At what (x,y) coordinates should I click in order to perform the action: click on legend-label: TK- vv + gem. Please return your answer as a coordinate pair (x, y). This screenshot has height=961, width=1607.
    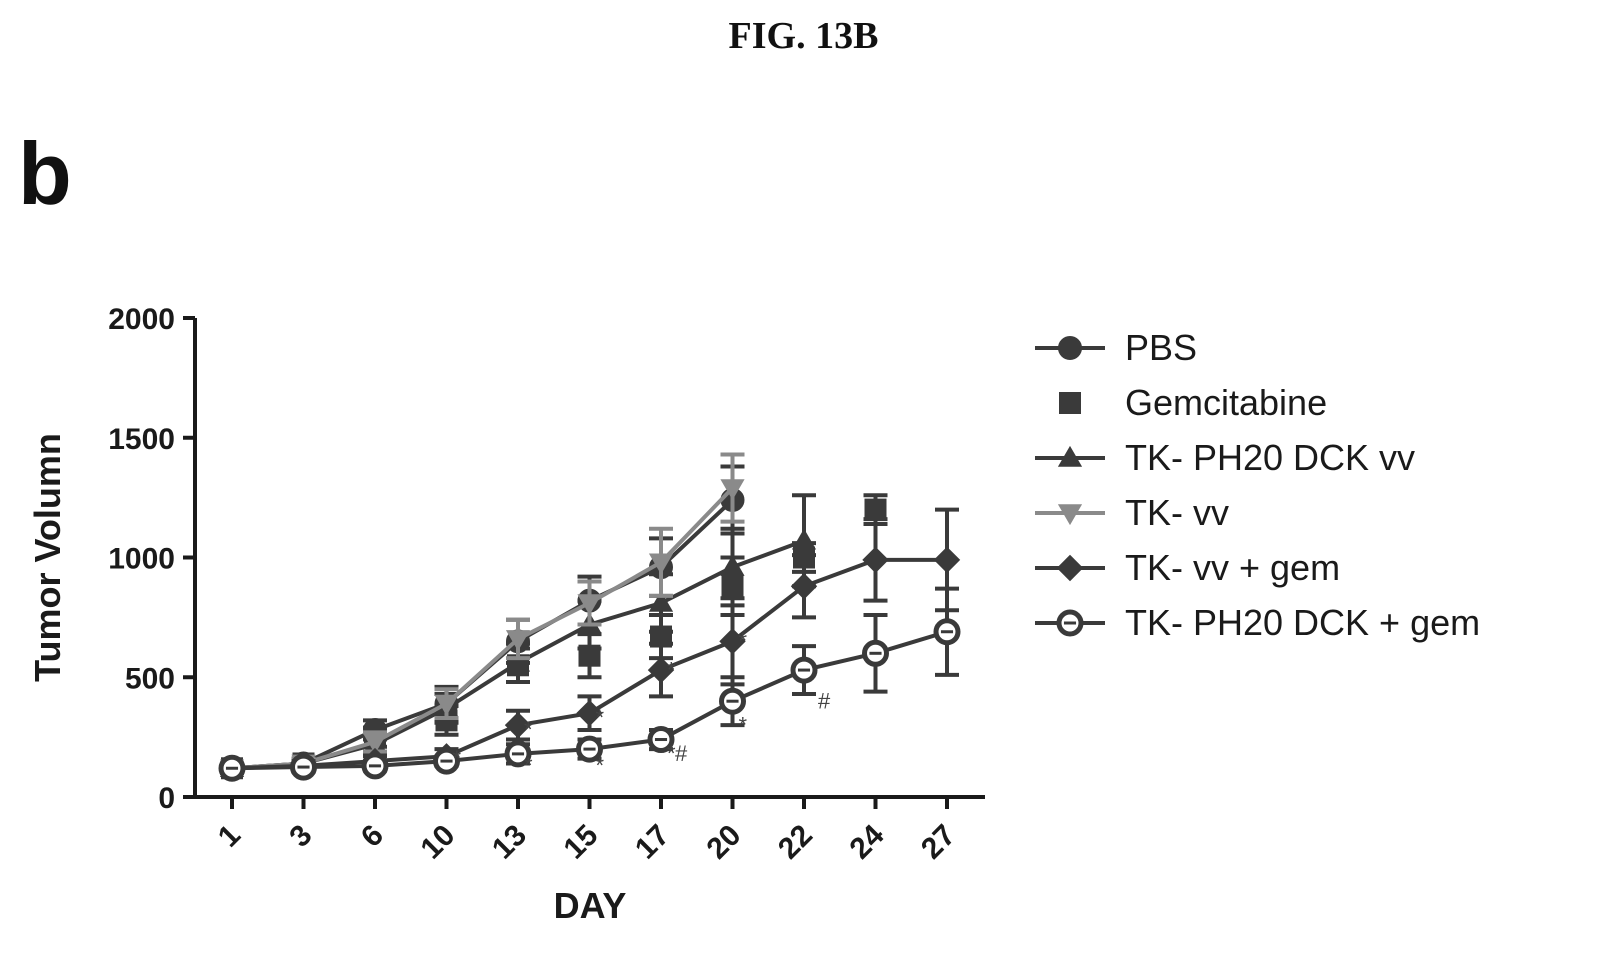
    Looking at the image, I should click on (1232, 567).